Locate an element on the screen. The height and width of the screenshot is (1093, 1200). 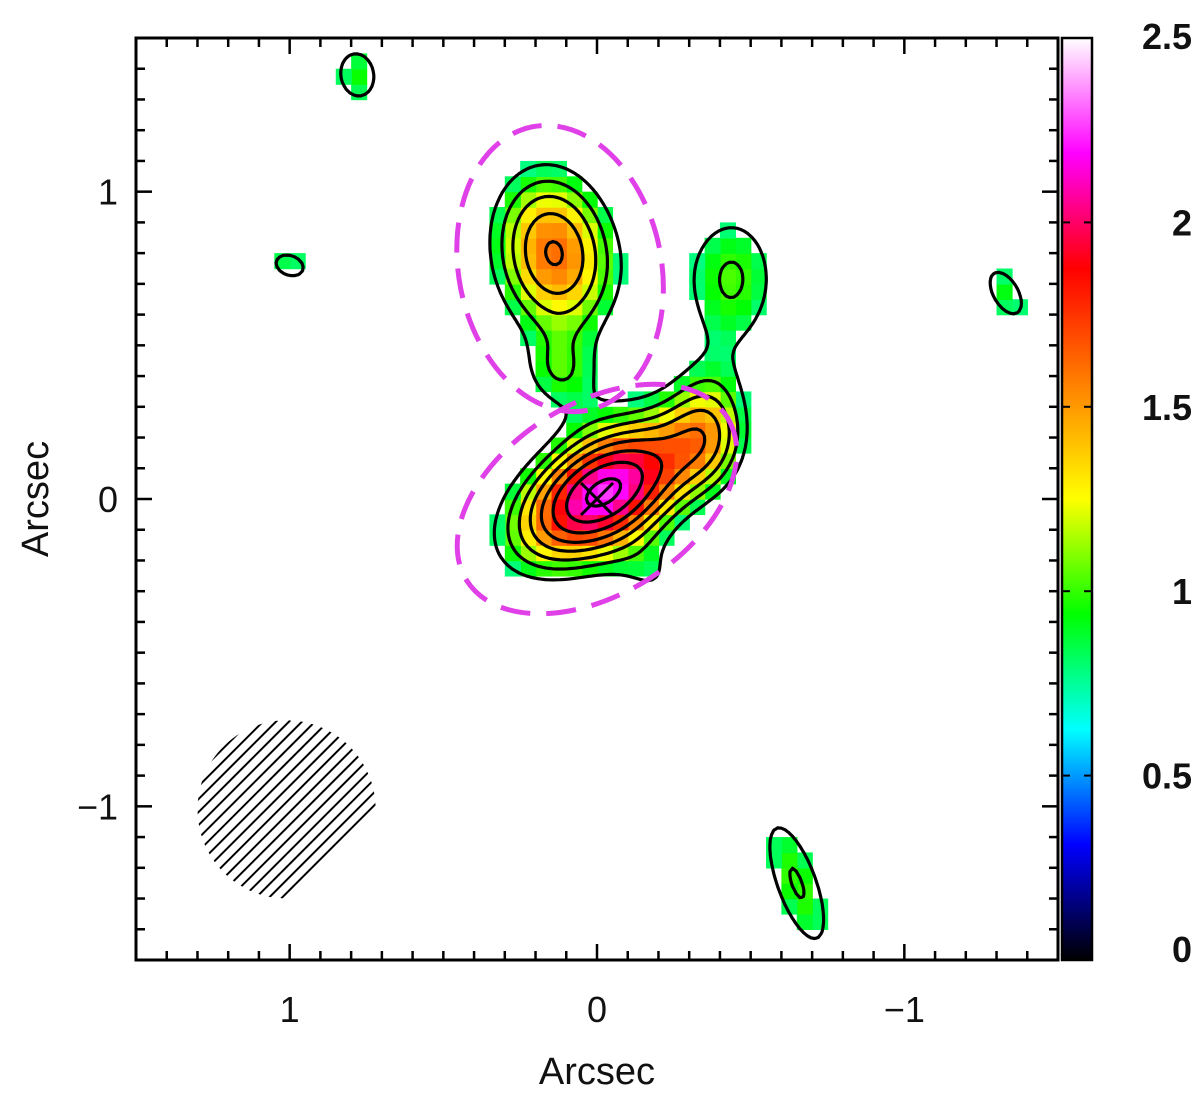
peak-marker is located at coordinates (597, 499).